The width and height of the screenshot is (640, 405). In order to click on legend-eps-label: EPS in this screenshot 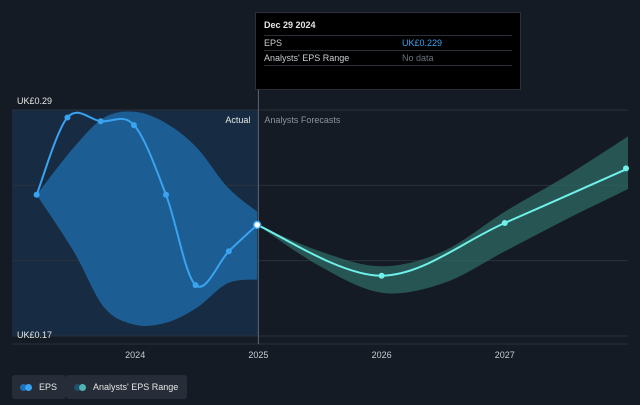, I will do `click(48, 387)`.